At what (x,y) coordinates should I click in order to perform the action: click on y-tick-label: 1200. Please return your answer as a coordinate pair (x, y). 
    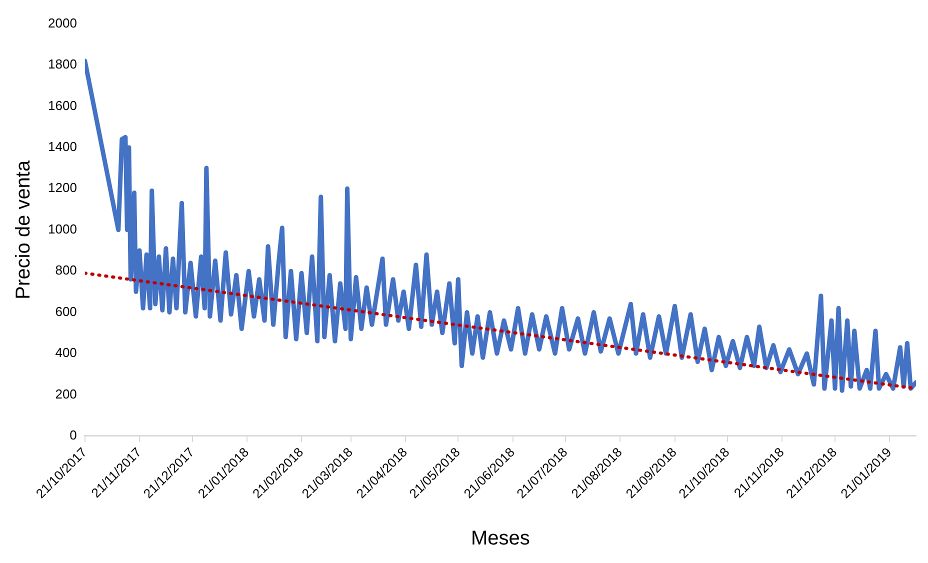
    Looking at the image, I should click on (62, 188).